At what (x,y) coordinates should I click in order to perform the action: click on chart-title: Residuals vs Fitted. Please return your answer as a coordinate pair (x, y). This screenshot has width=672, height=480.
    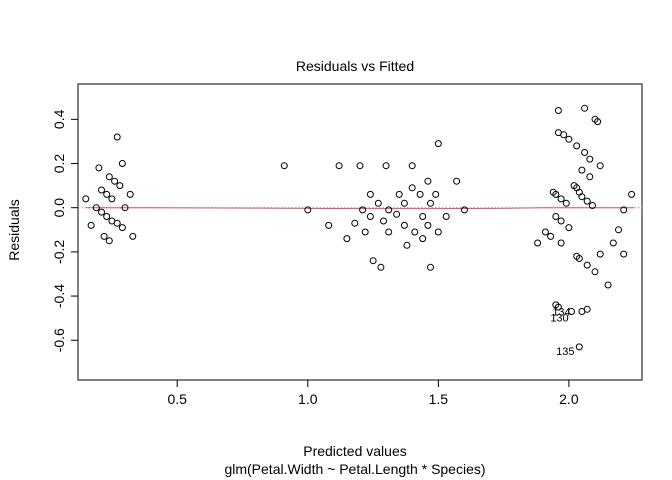
    Looking at the image, I should click on (355, 66).